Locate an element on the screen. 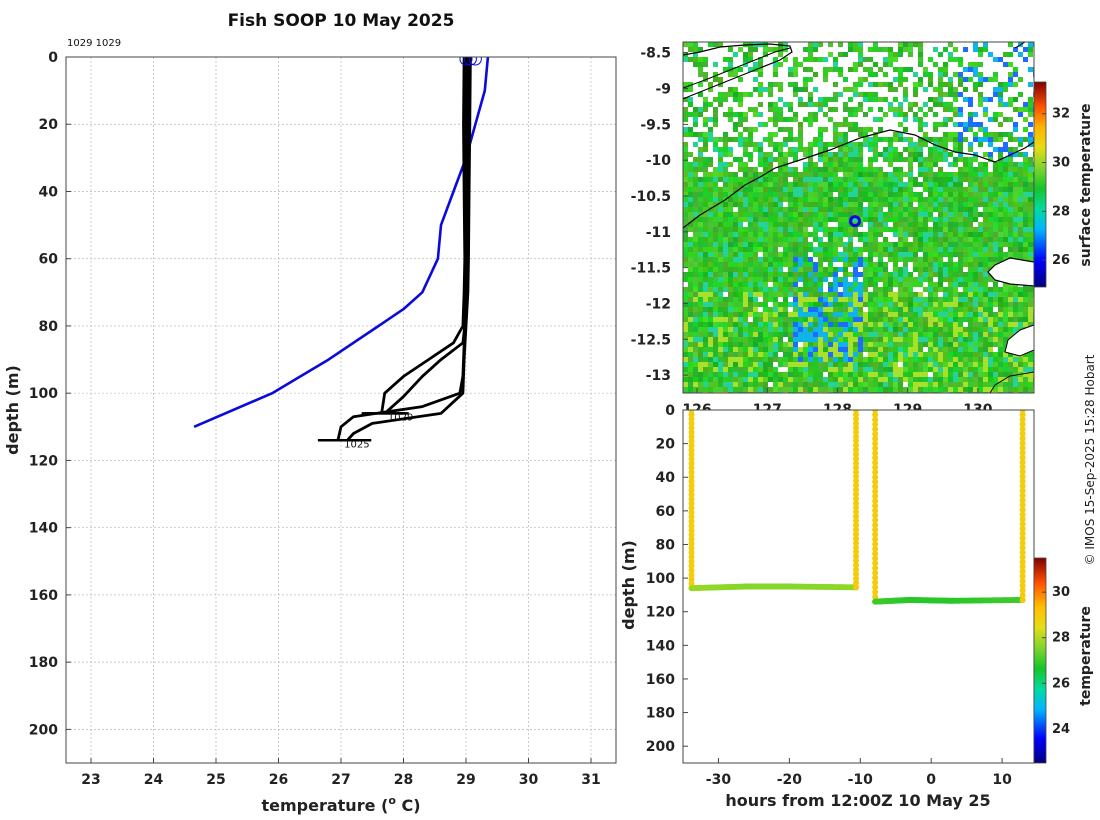 The height and width of the screenshot is (820, 1100). y-tick-label: 120 is located at coordinates (660, 613).